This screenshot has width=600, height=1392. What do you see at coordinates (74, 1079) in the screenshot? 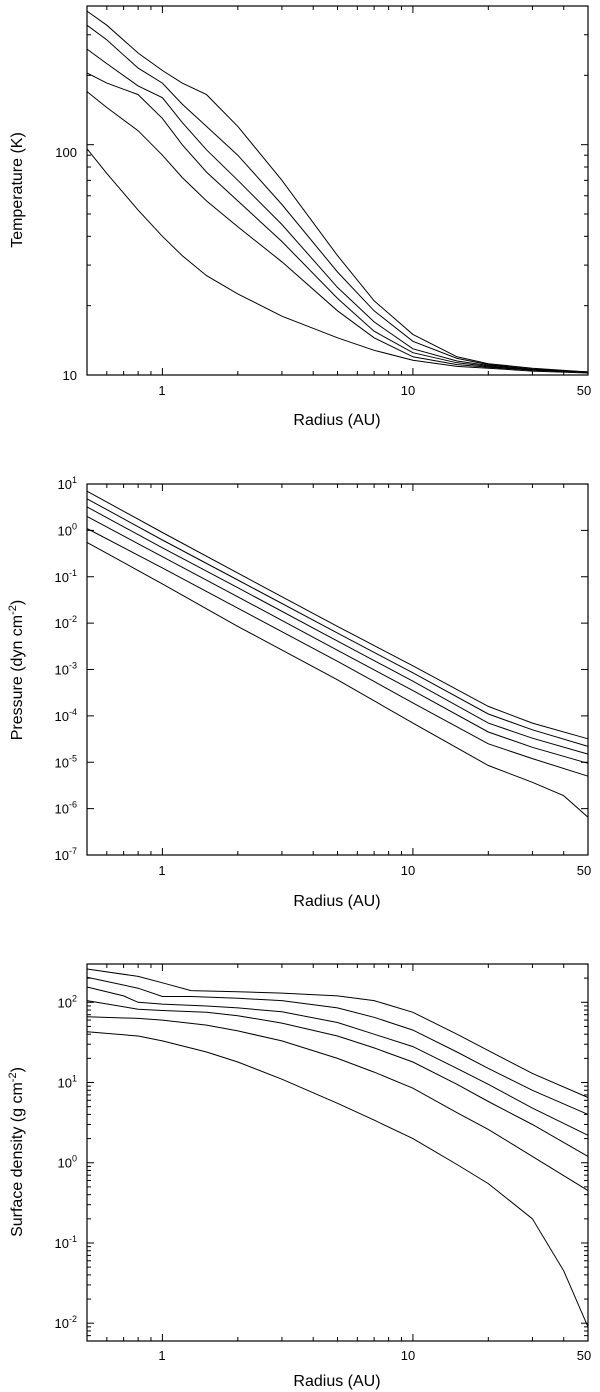
I see `surface-density-ytick-label-exponent: 1` at bounding box center [74, 1079].